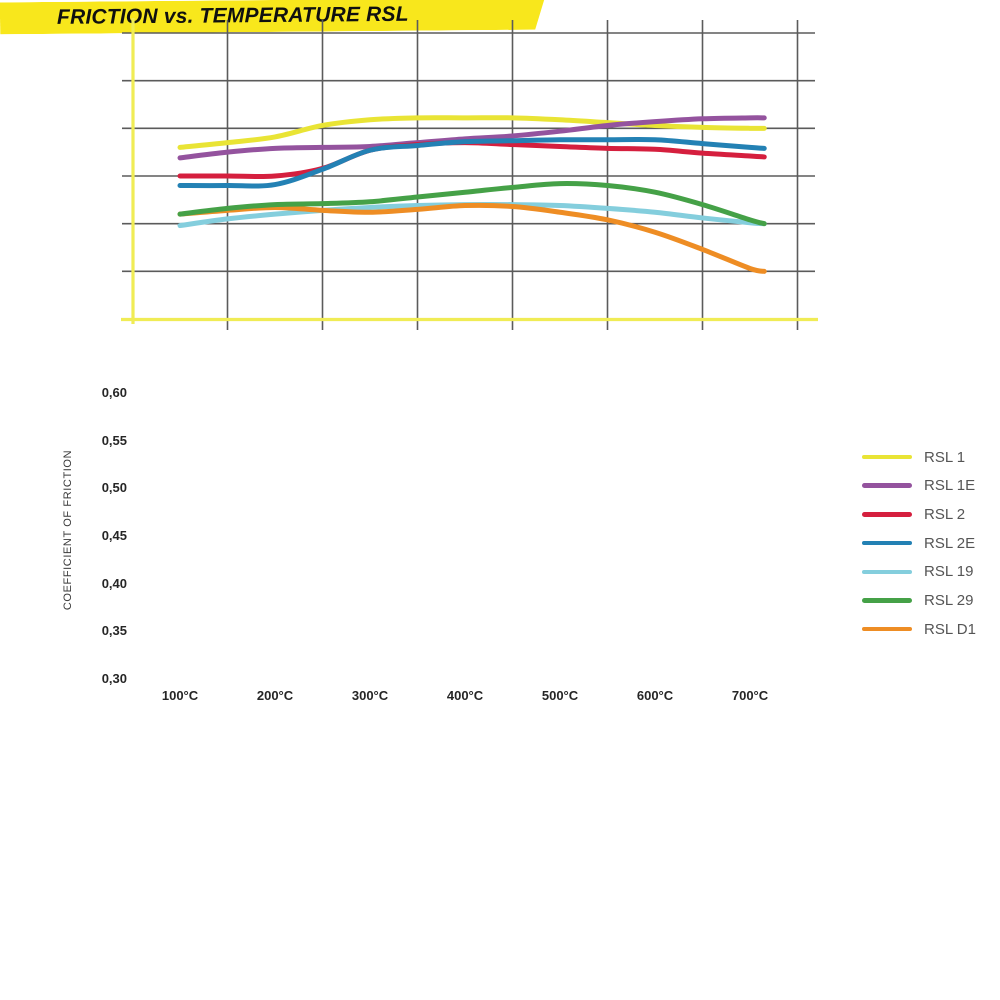 The image size is (1000, 1000). Describe the element at coordinates (945, 514) in the screenshot. I see `legend-label: RSL 2` at that location.